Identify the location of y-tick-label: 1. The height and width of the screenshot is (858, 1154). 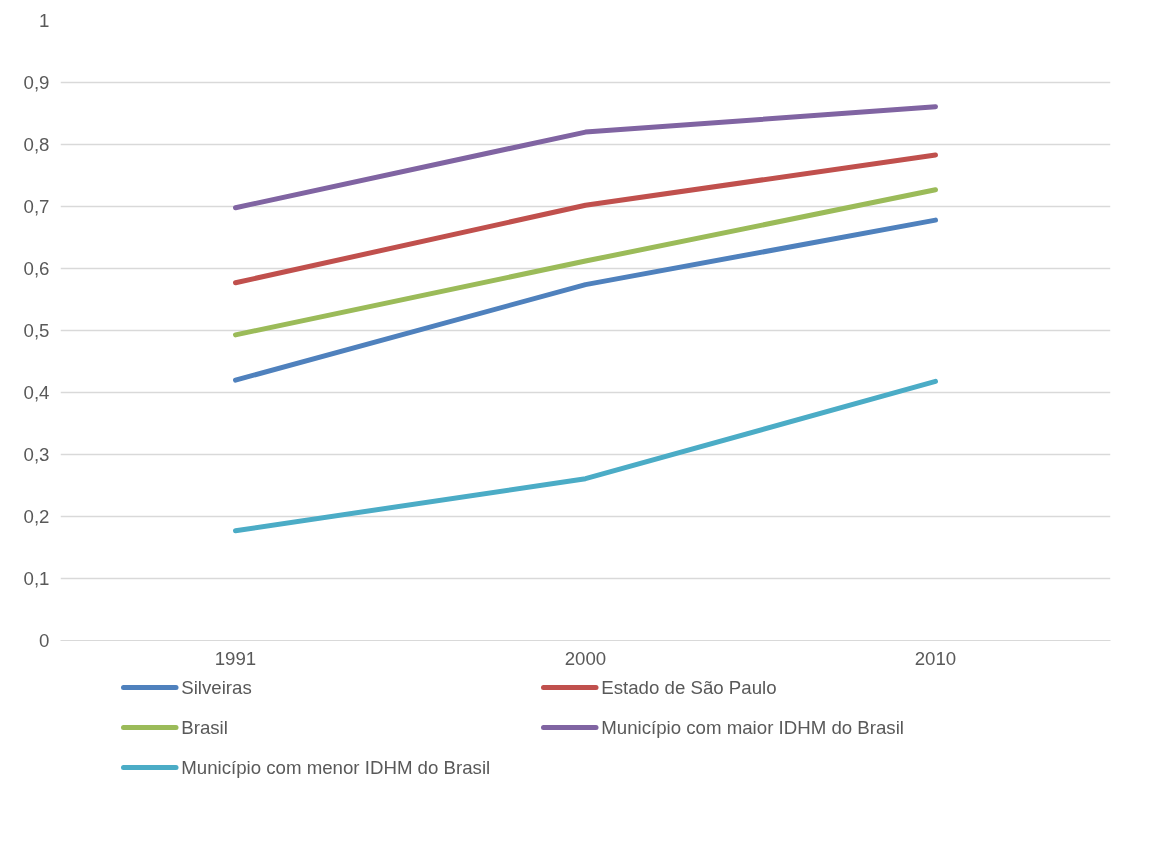
(44, 20).